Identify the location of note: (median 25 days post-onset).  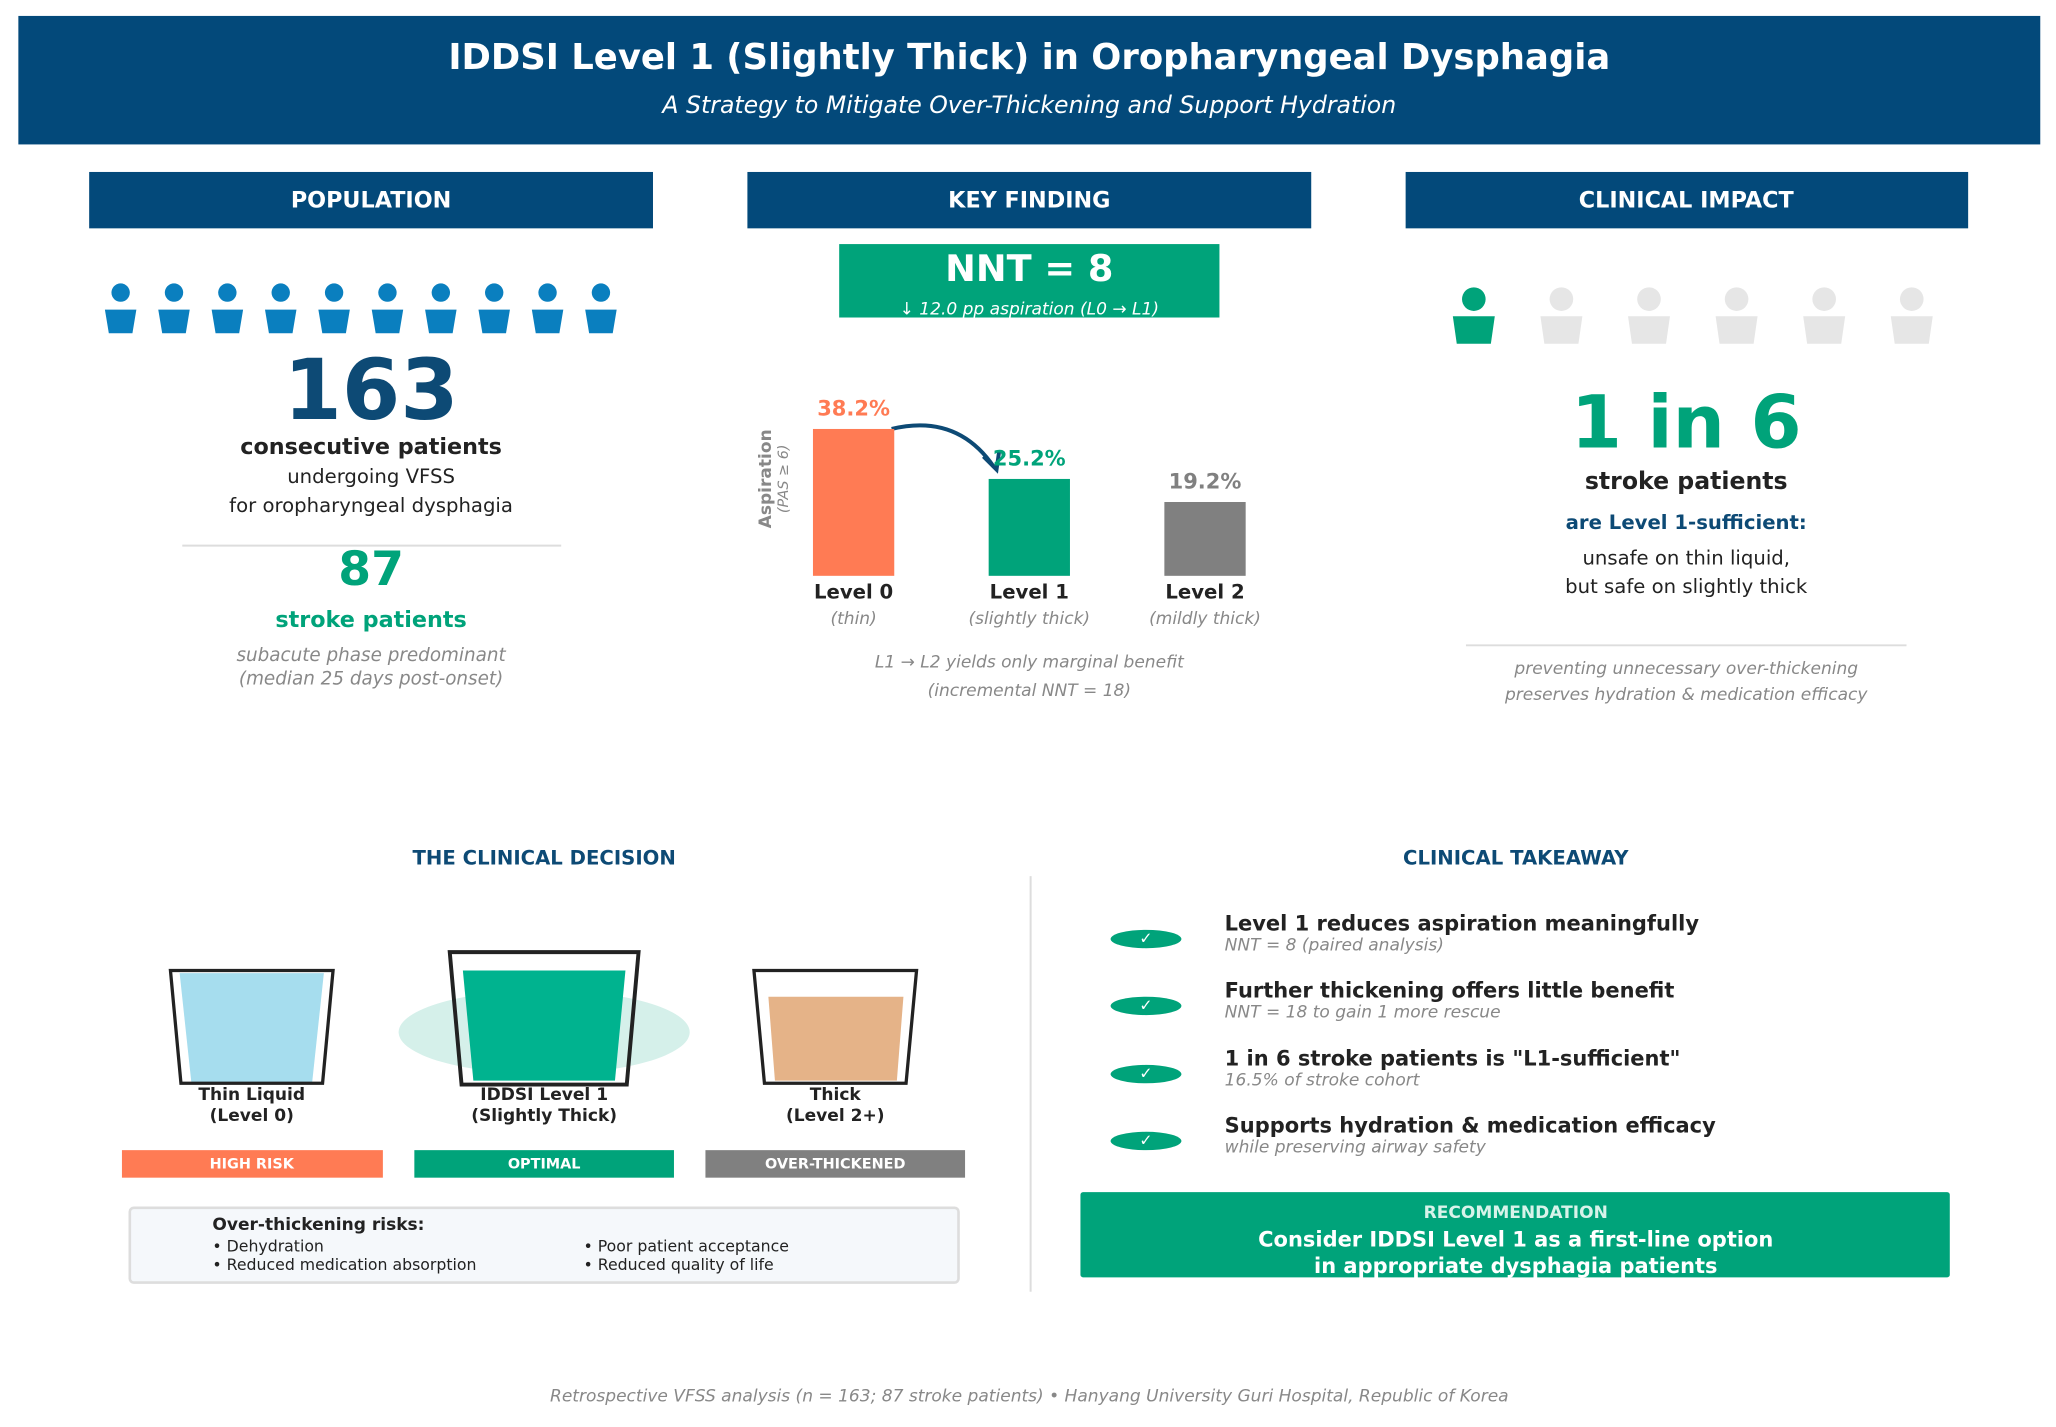
(371, 678).